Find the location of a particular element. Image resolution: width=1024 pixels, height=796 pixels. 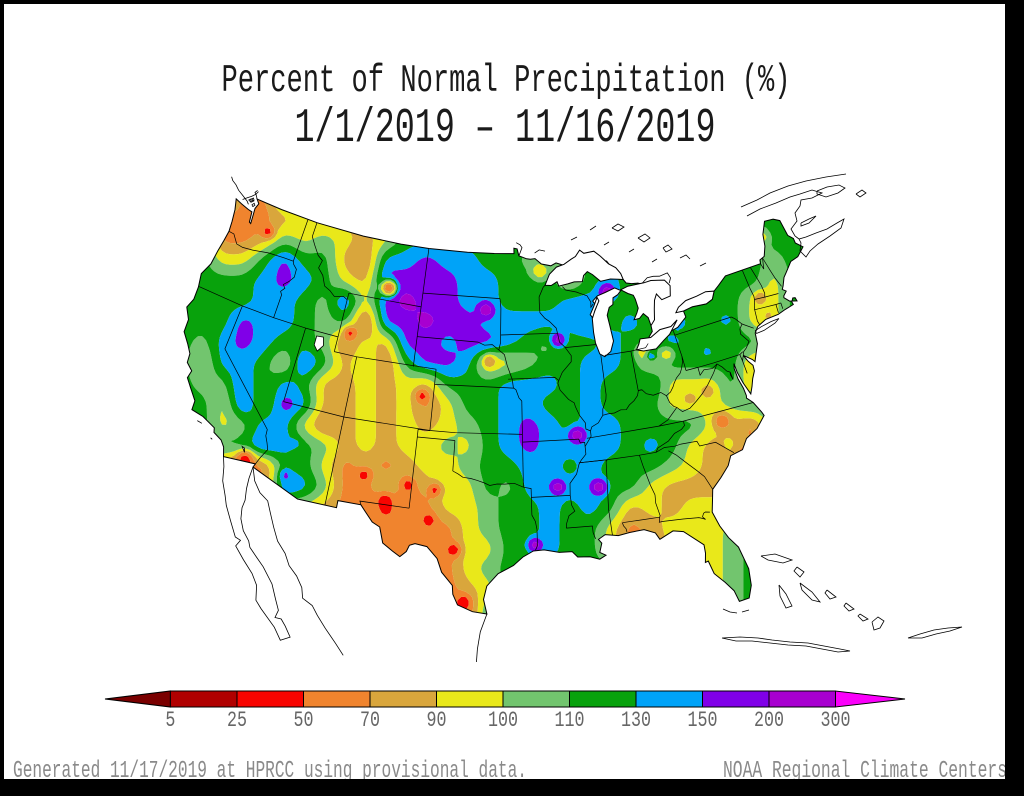

svg-text: 90 is located at coordinates (437, 720).